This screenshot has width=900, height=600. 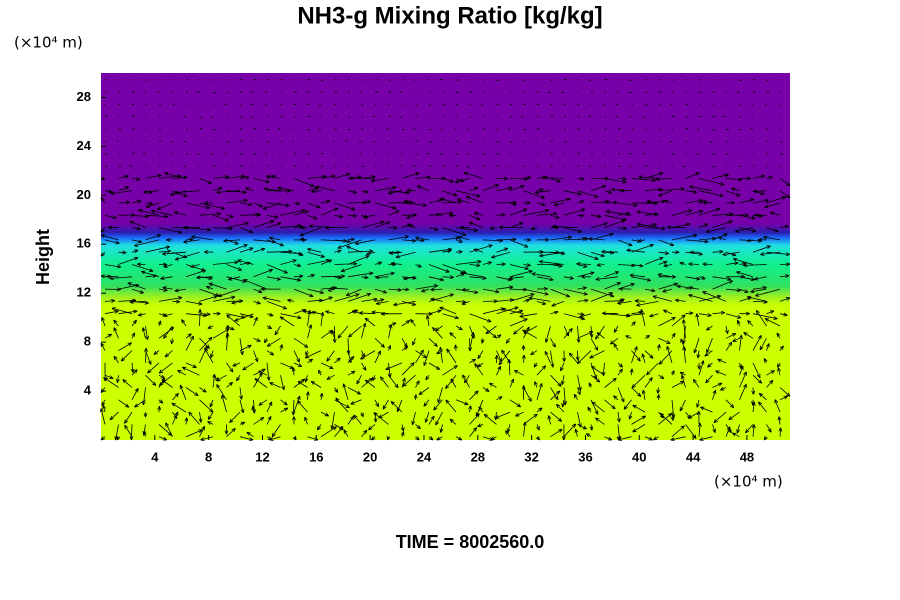 What do you see at coordinates (478, 456) in the screenshot?
I see `x-tick-label: 28` at bounding box center [478, 456].